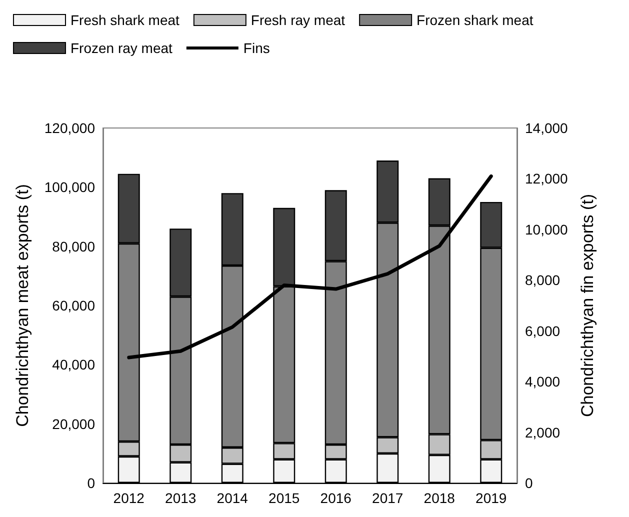  What do you see at coordinates (336, 498) in the screenshot?
I see `x-tick-label: 2016` at bounding box center [336, 498].